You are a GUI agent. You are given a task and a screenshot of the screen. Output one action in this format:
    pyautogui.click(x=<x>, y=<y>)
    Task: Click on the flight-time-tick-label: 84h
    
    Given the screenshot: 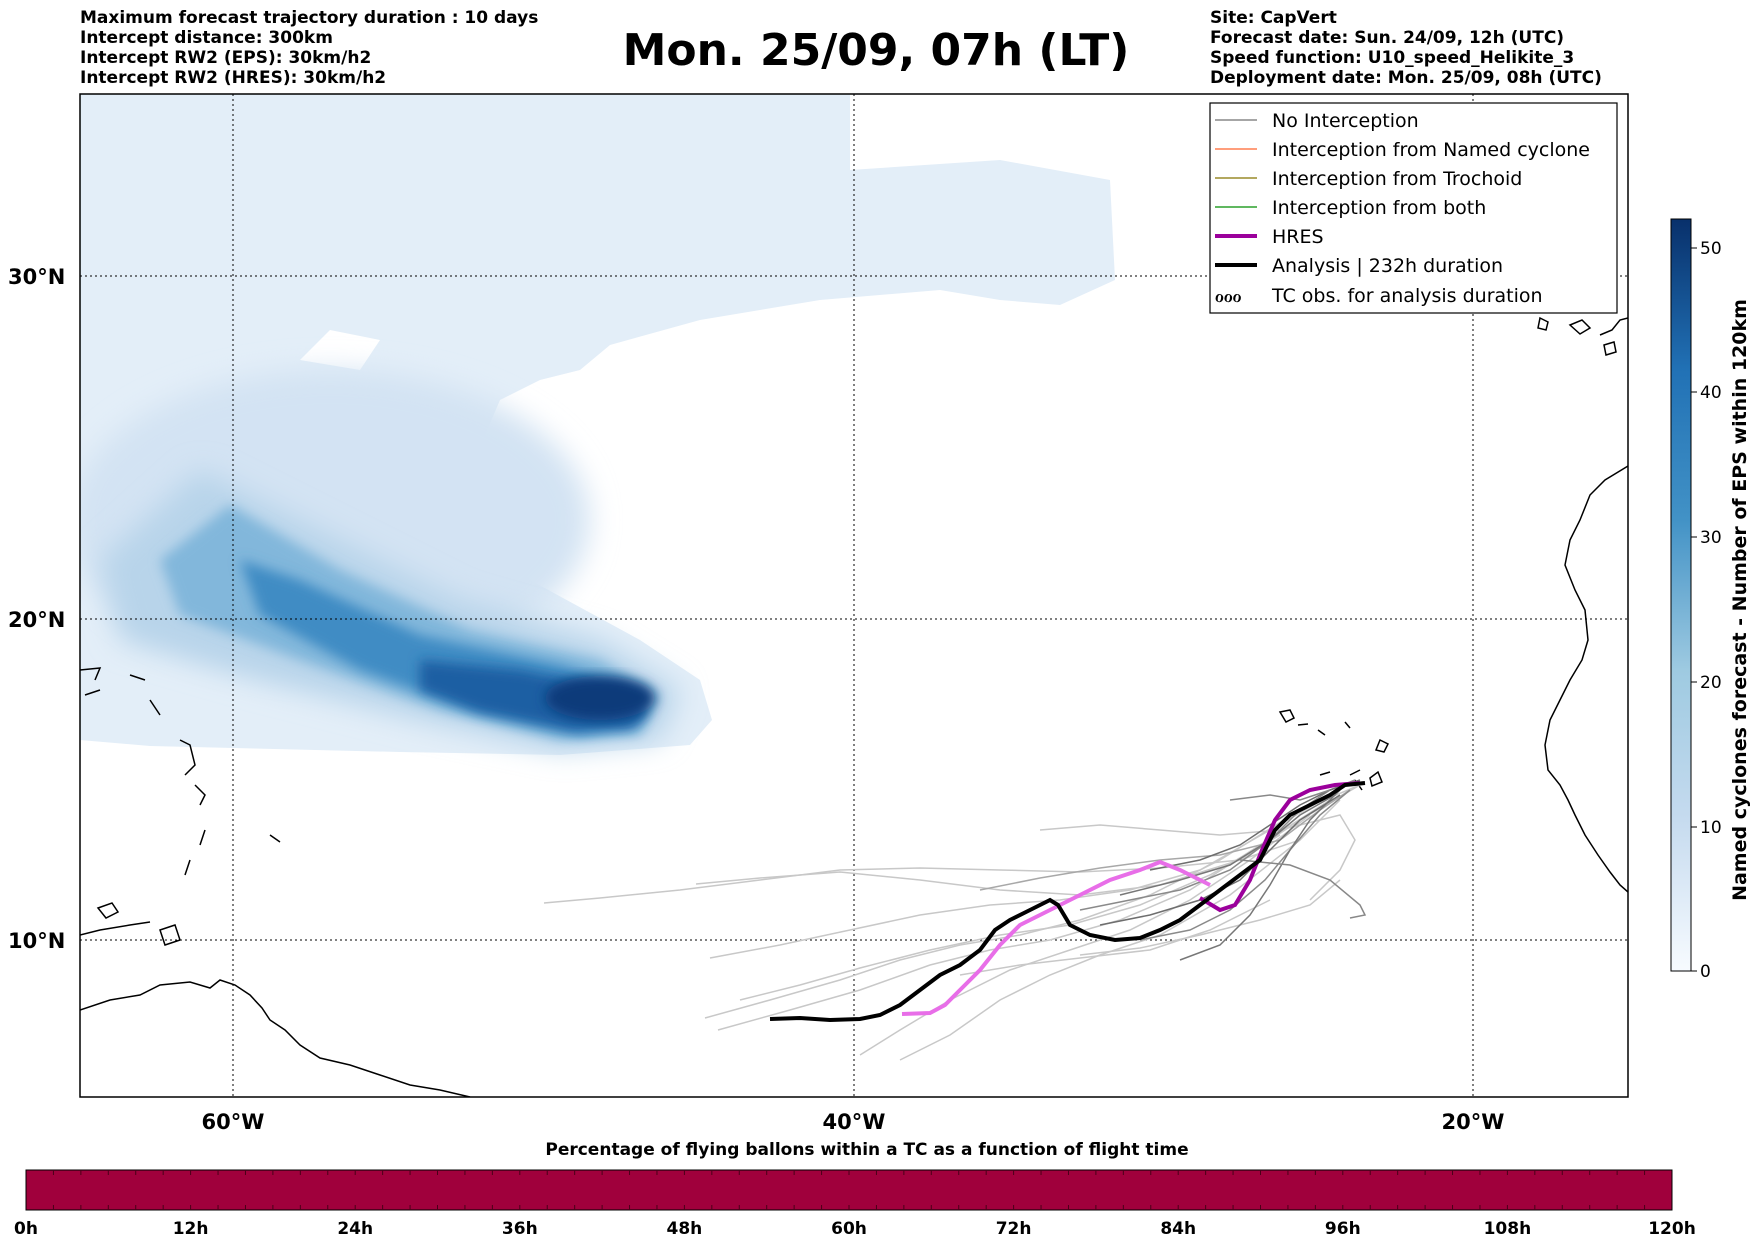 What is the action you would take?
    pyautogui.click(x=1178, y=1229)
    